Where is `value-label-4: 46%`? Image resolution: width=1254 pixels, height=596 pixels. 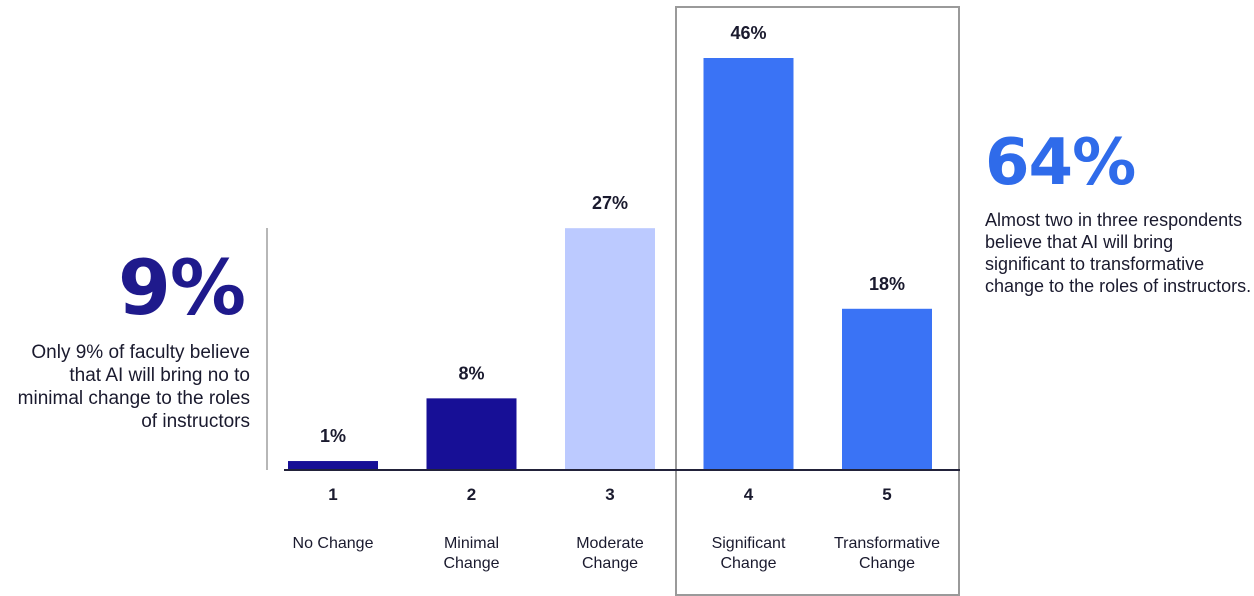 value-label-4: 46% is located at coordinates (748, 33).